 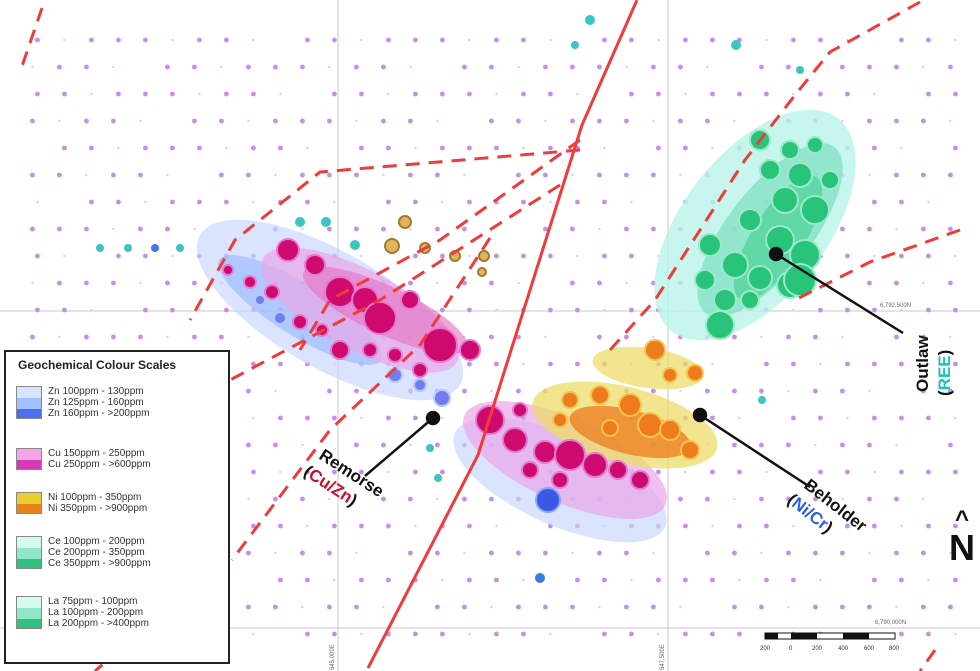 What do you see at coordinates (560, 420) in the screenshot?
I see `ni-anomaly-point` at bounding box center [560, 420].